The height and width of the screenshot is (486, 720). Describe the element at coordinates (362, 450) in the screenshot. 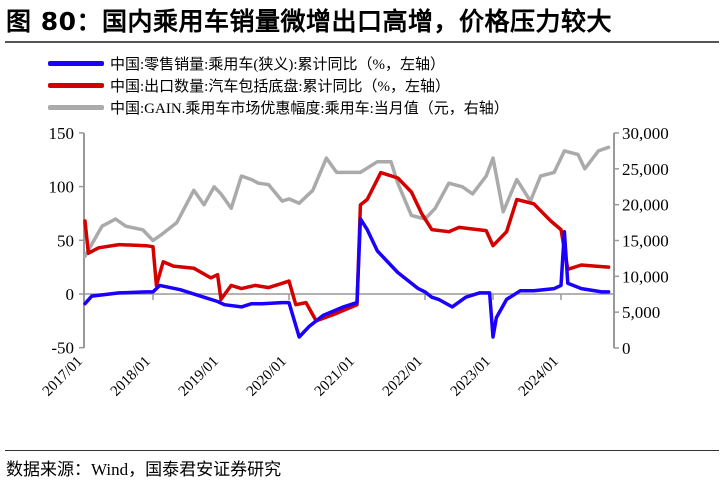

I see `footer-divider` at that location.